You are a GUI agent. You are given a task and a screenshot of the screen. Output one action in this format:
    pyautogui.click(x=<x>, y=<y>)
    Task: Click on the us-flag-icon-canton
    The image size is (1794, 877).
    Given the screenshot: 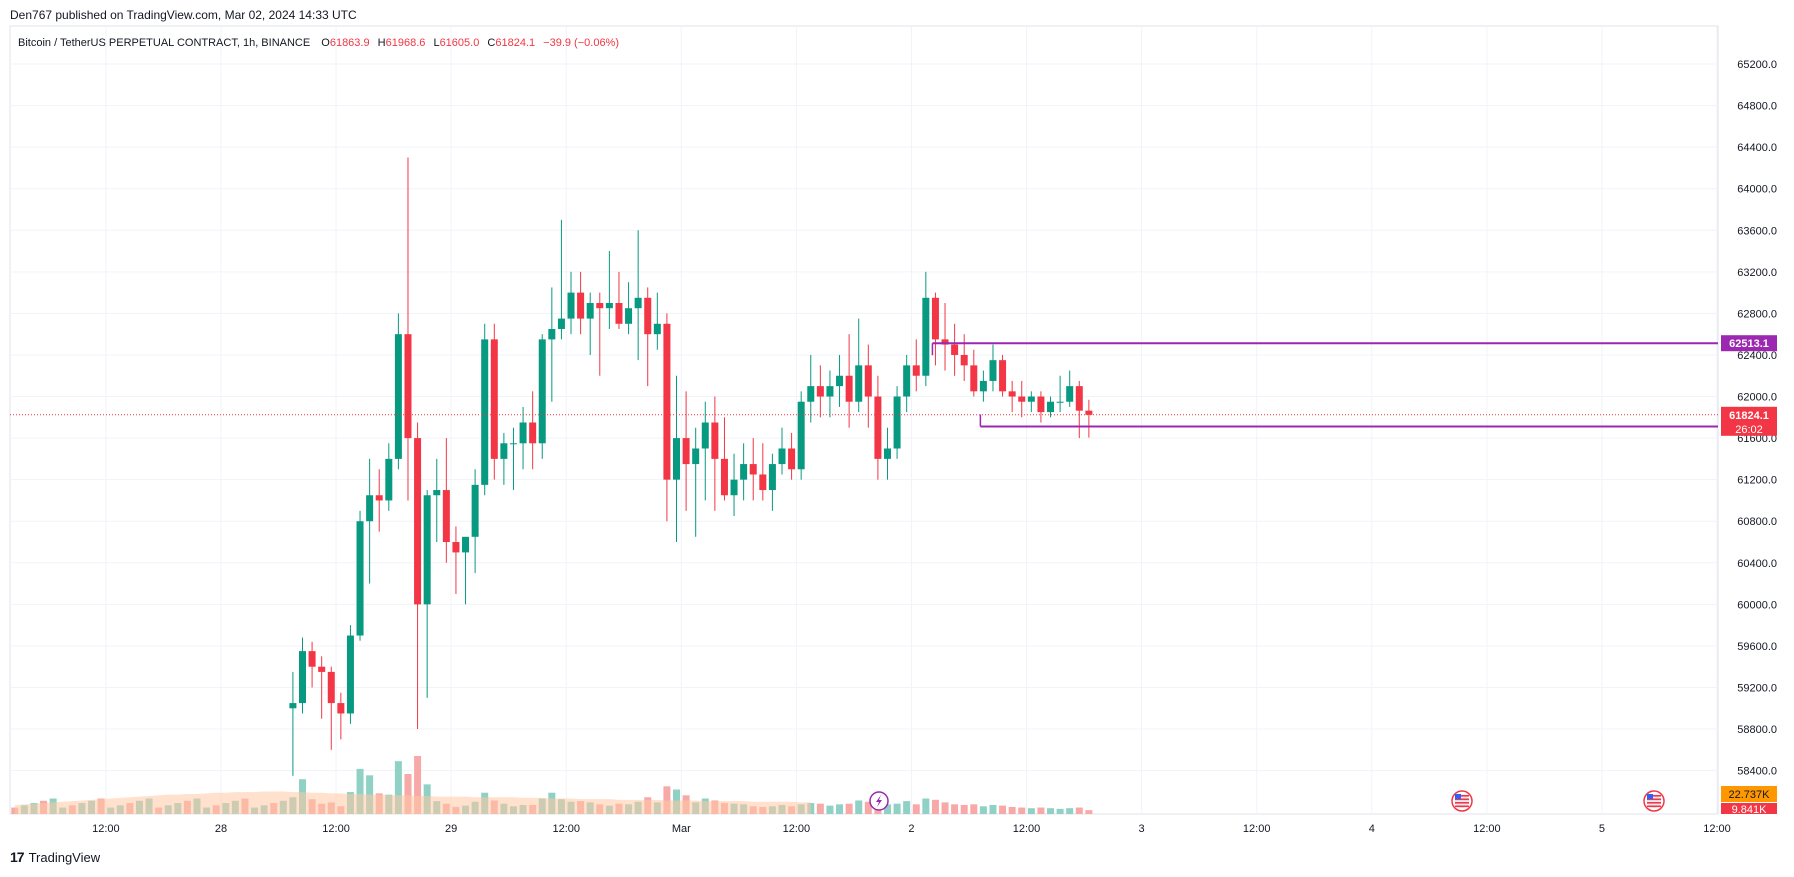 What is the action you would take?
    pyautogui.click(x=1458, y=796)
    